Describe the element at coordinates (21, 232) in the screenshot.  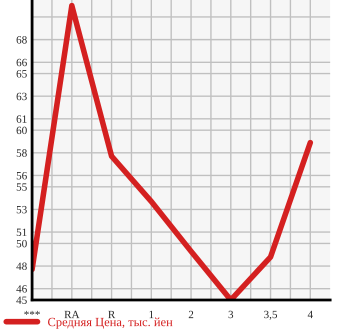
I see `y-tick-label: 51` at that location.